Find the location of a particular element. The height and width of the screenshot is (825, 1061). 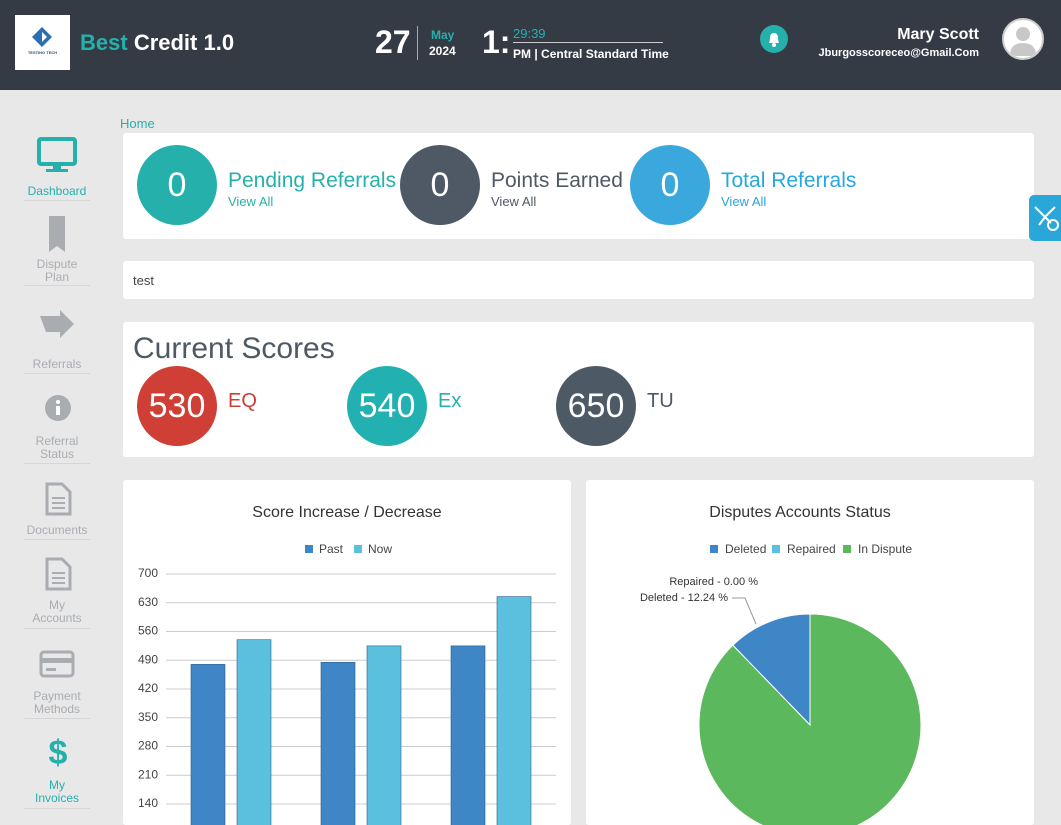

logo-icon is located at coordinates (42, 37).